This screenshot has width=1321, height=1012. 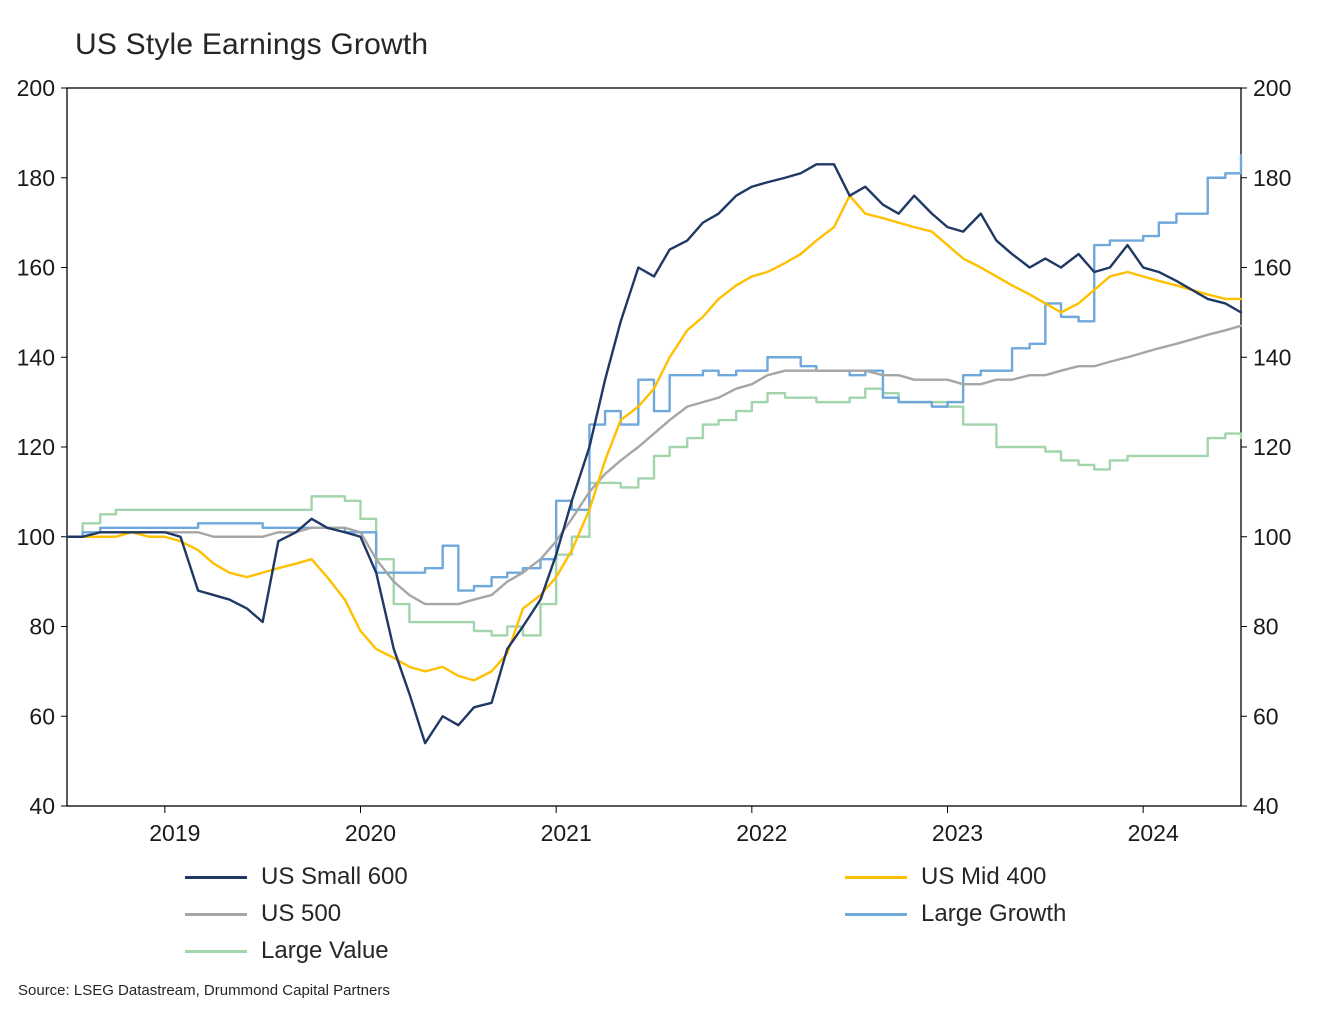 I want to click on y-axis-label-right: 160, so click(x=1272, y=268).